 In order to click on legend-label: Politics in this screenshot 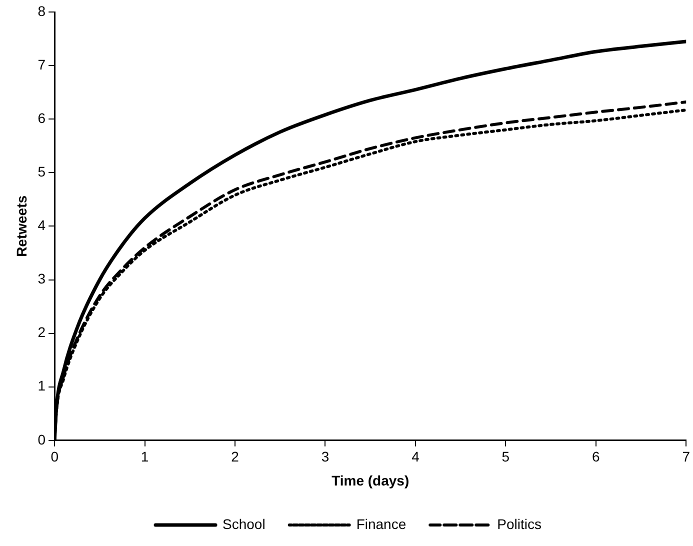, I will do `click(519, 524)`.